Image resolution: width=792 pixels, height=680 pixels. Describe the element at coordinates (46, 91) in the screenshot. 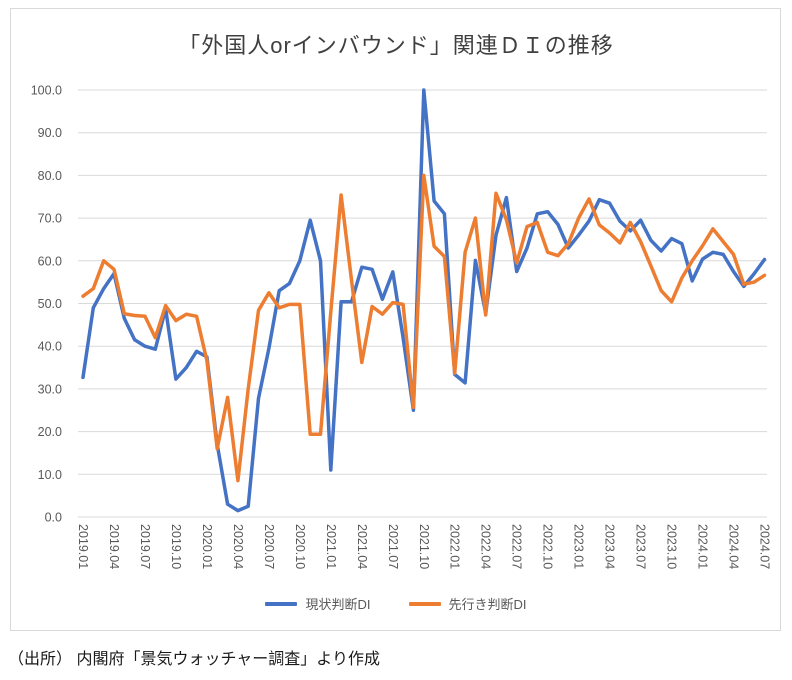

I see `y-tick-label: 100.0` at that location.